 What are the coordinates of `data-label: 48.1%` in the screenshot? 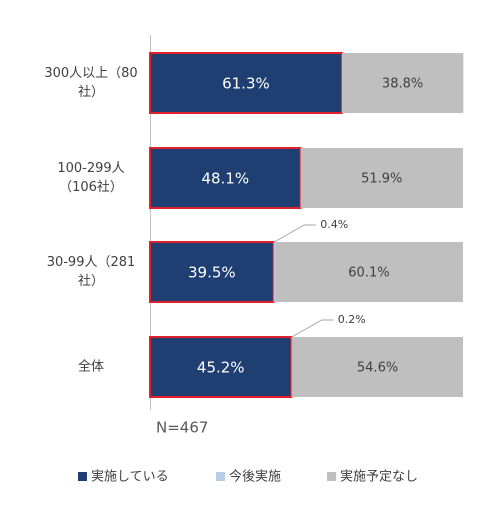 It's located at (225, 179).